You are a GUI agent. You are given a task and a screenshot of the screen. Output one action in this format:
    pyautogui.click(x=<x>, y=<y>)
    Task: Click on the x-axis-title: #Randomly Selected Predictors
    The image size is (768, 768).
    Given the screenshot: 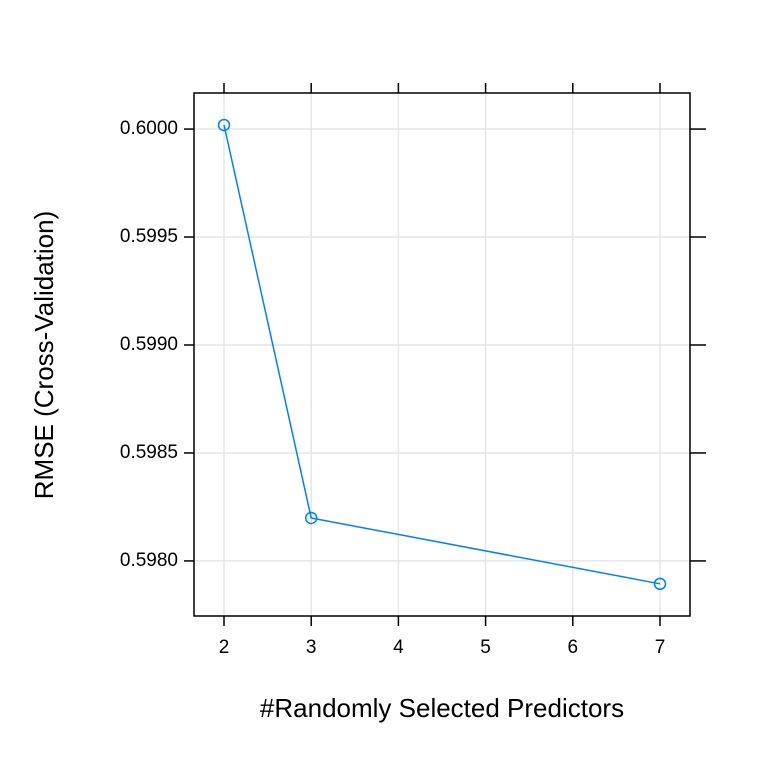 What is the action you would take?
    pyautogui.click(x=442, y=708)
    